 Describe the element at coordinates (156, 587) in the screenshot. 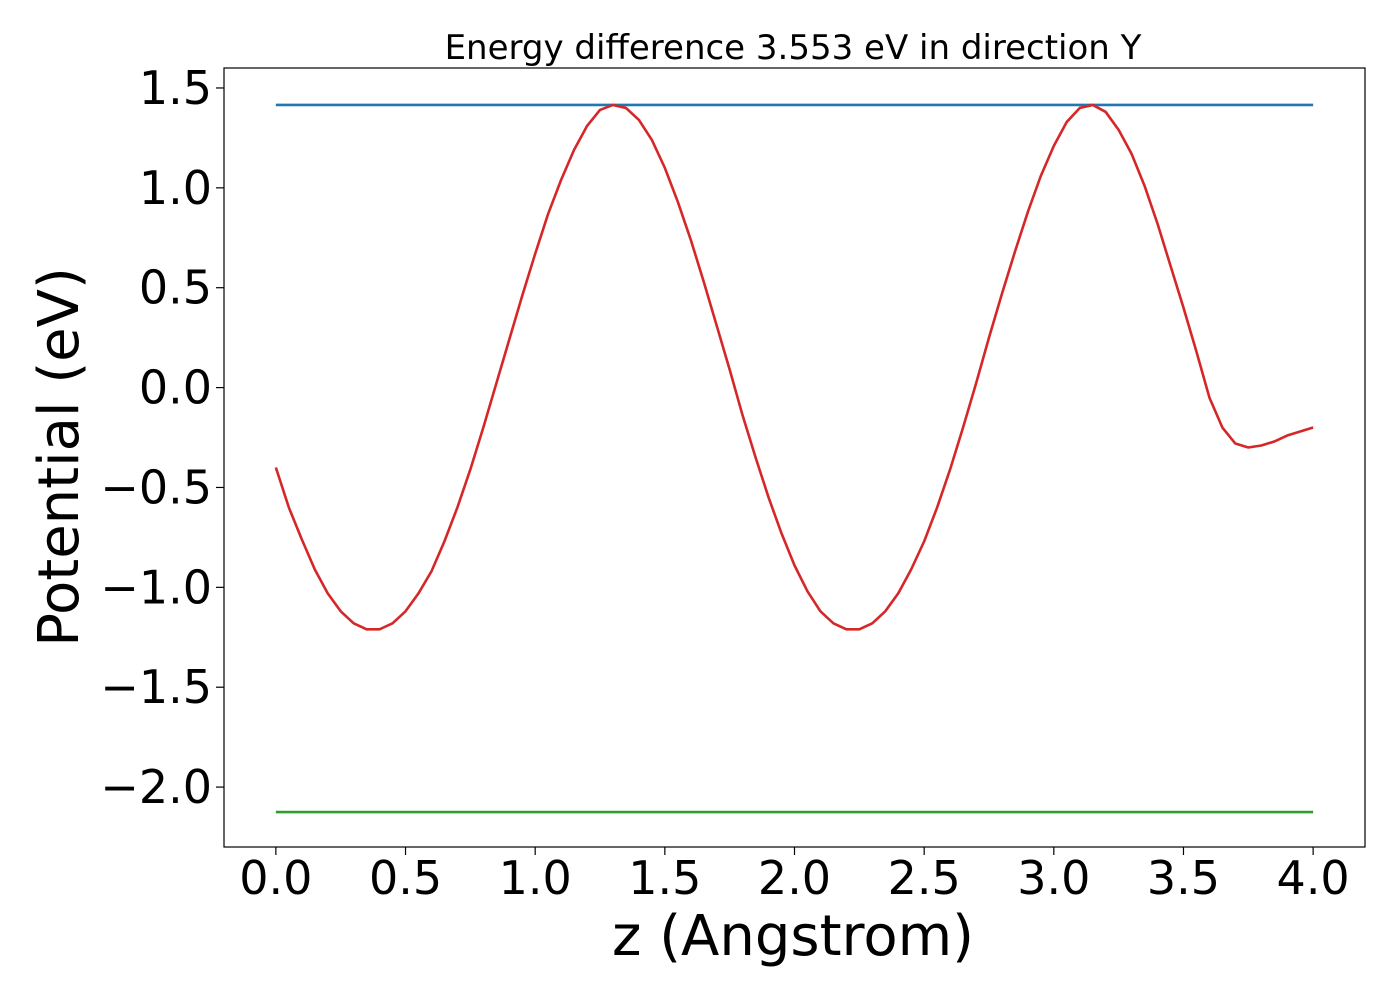

I see `y-tick-label: −1.0` at that location.